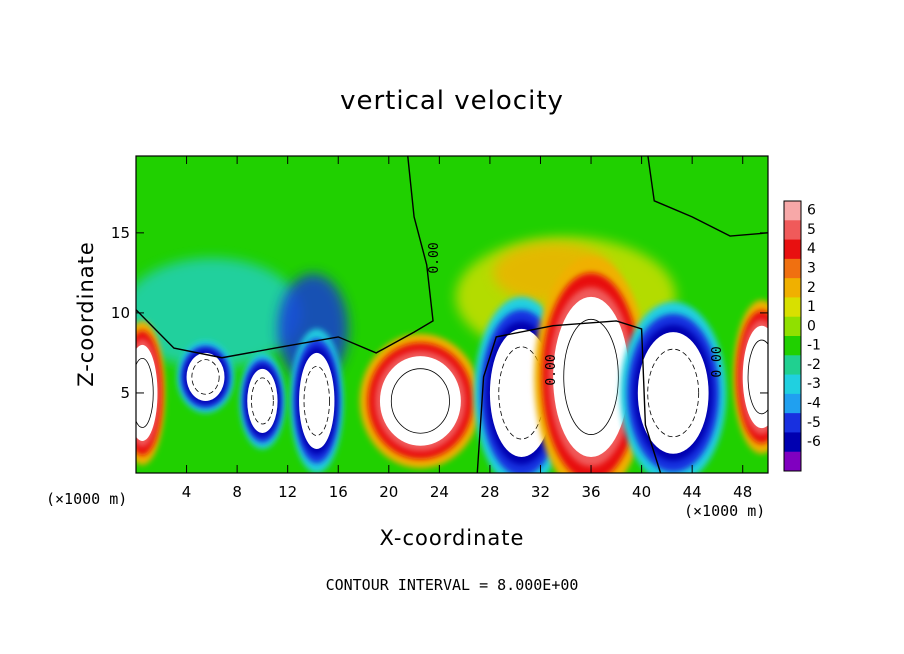 This screenshot has width=904, height=654. Describe the element at coordinates (86, 314) in the screenshot. I see `y-axis-label: Z-coordinate` at that location.